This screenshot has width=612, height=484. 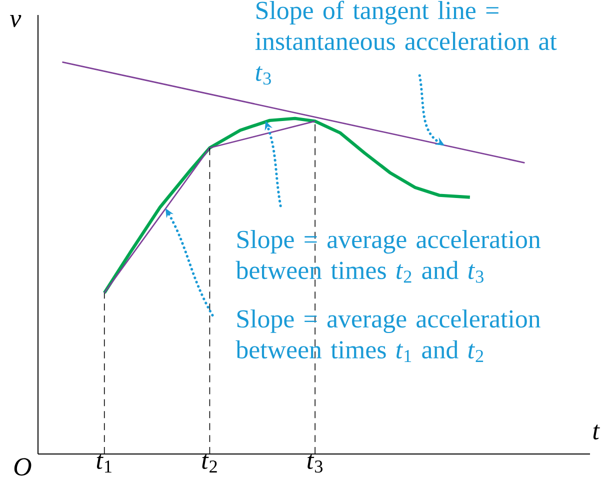 What do you see at coordinates (315, 463) in the screenshot?
I see `x-tick-label: t$_{3}$` at bounding box center [315, 463].